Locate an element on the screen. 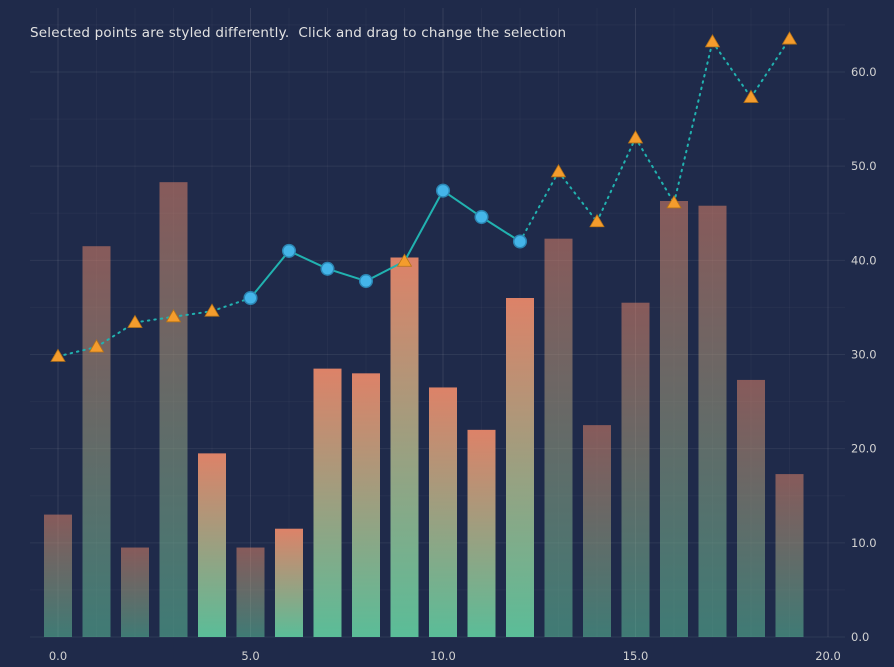 The height and width of the screenshot is (667, 894). y-tick-label: 30.0 is located at coordinates (864, 355).